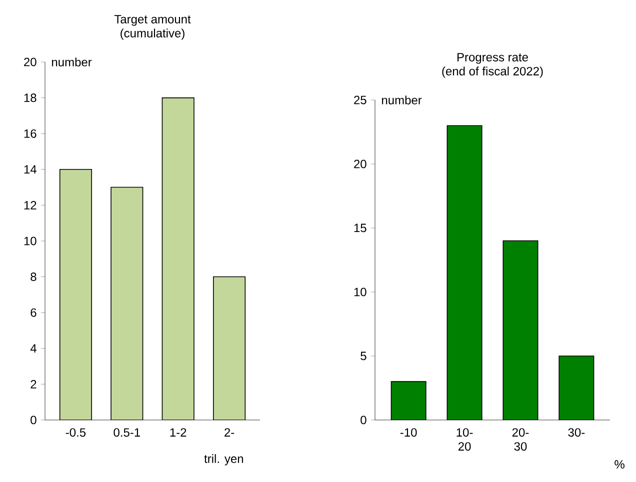 The height and width of the screenshot is (482, 636). Describe the element at coordinates (360, 100) in the screenshot. I see `y-tick-label: 25` at that location.